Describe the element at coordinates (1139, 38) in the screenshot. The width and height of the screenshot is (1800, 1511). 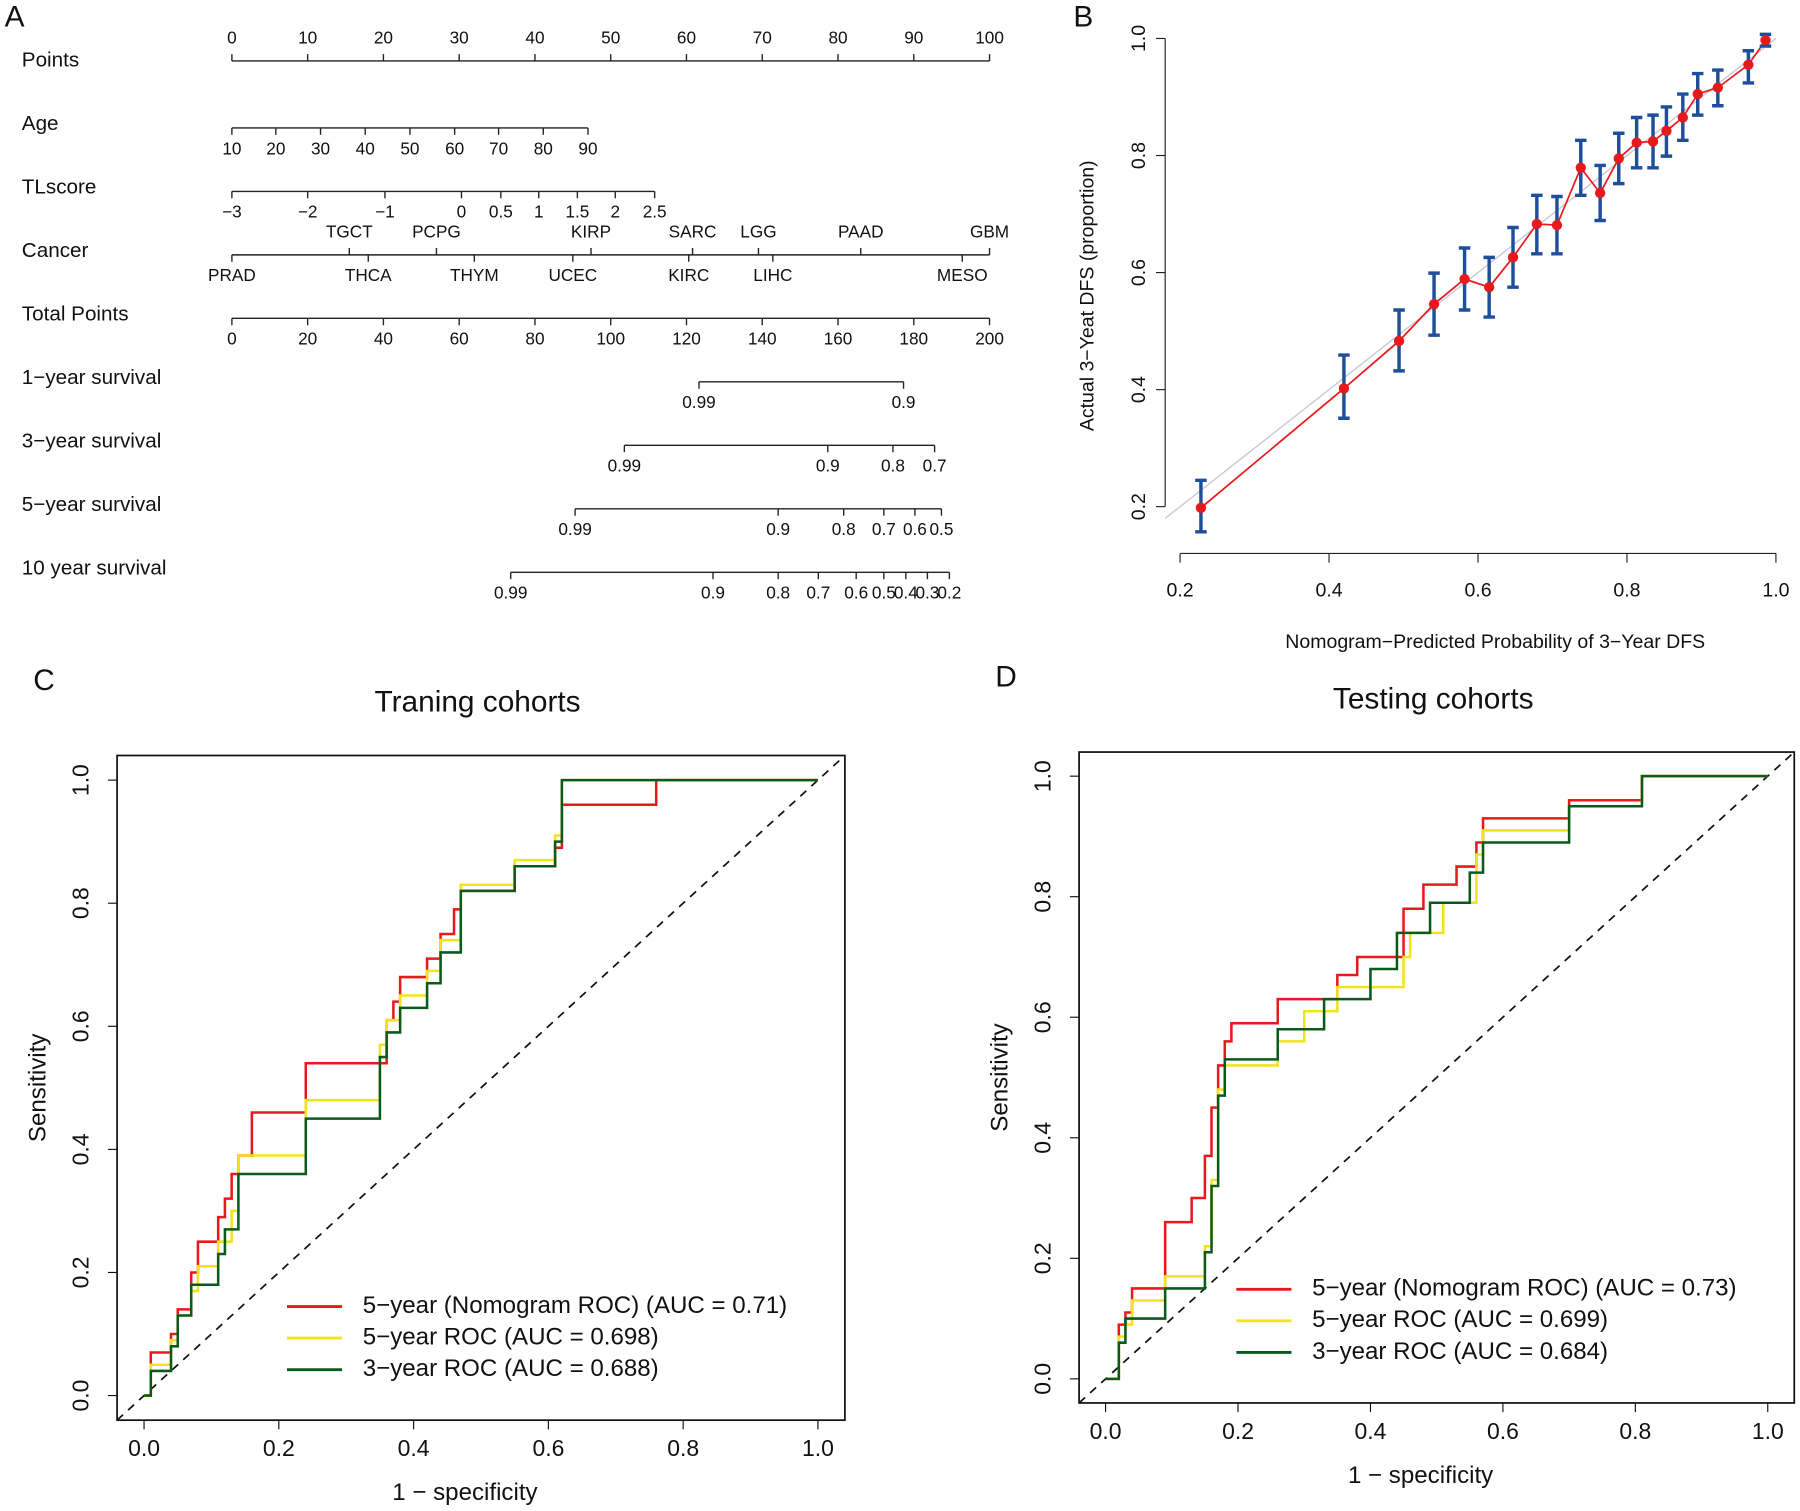
I see `y-tick-label: 1.0` at that location.